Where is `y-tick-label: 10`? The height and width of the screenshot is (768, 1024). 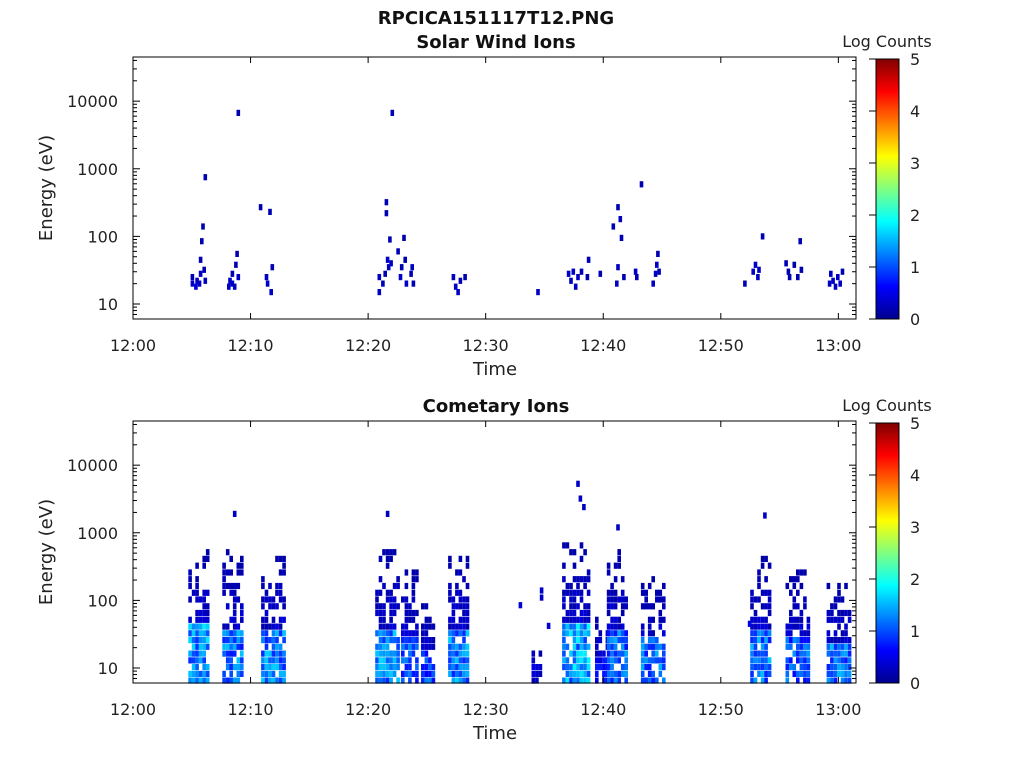 y-tick-label: 10 is located at coordinates (108, 304).